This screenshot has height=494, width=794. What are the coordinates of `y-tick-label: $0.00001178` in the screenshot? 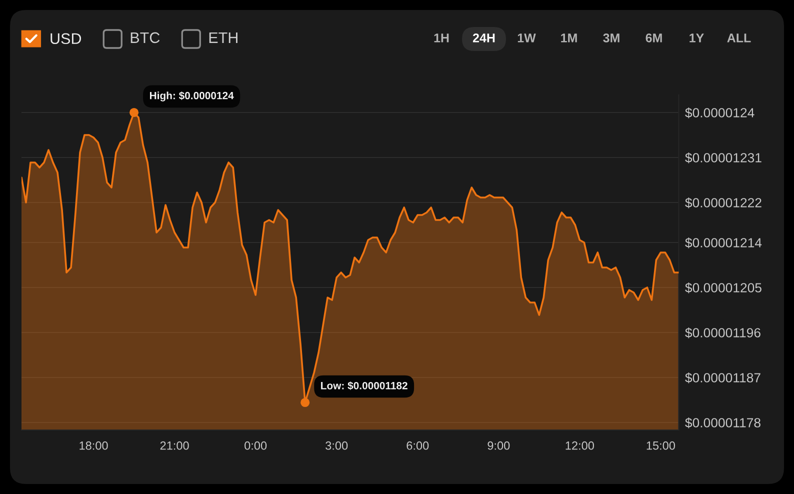 It's located at (722, 423).